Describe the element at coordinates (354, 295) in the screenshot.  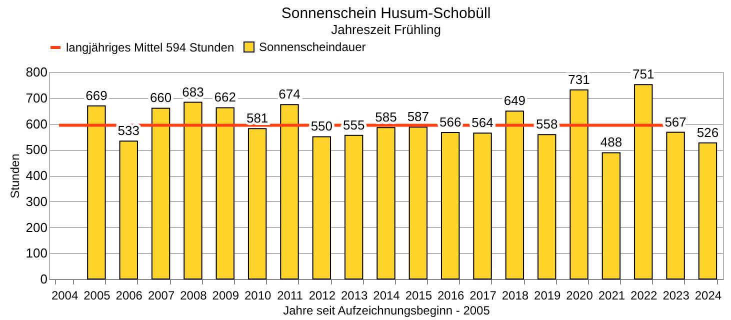
I see `x-tick-label: 2013` at that location.